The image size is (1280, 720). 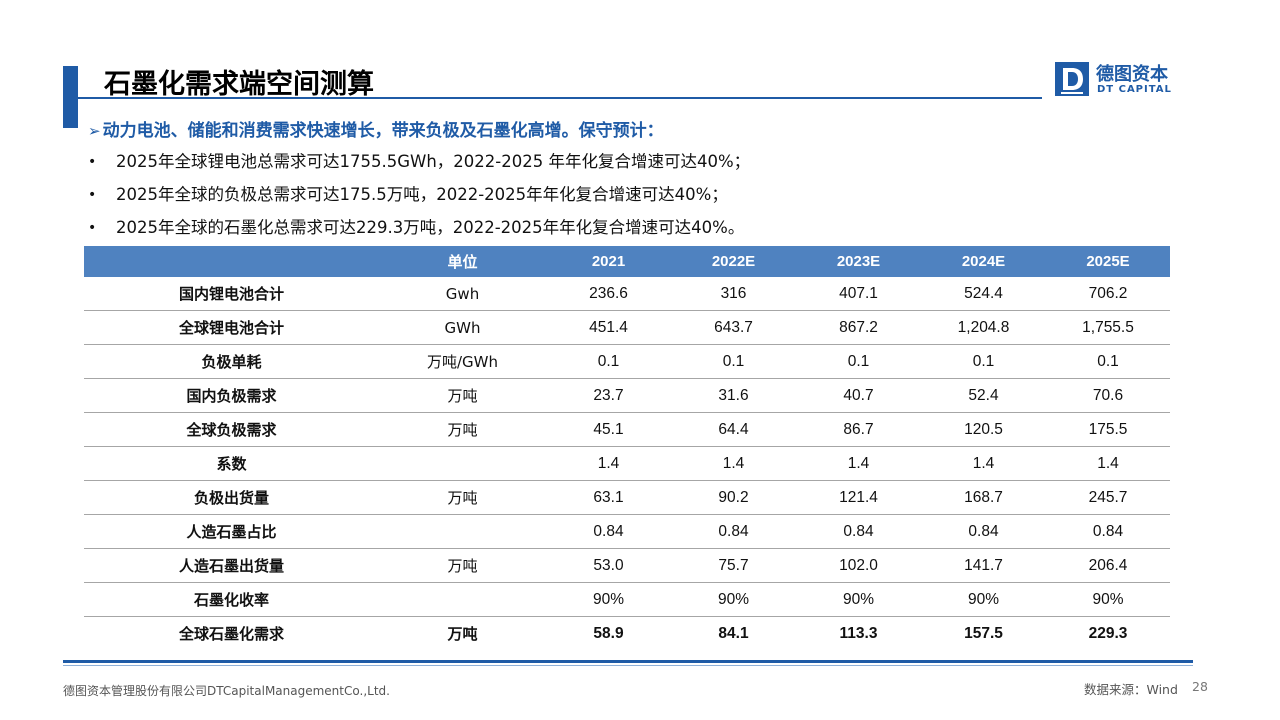 I want to click on footer-rule-thin, so click(x=628, y=665).